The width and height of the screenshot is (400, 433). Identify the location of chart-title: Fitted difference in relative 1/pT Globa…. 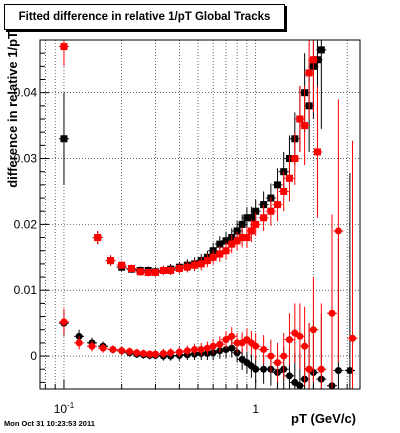
(144, 17).